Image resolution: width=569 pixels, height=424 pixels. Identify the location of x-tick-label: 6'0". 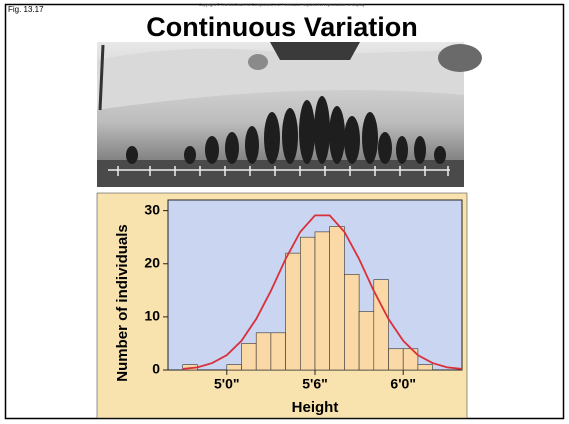
(403, 384).